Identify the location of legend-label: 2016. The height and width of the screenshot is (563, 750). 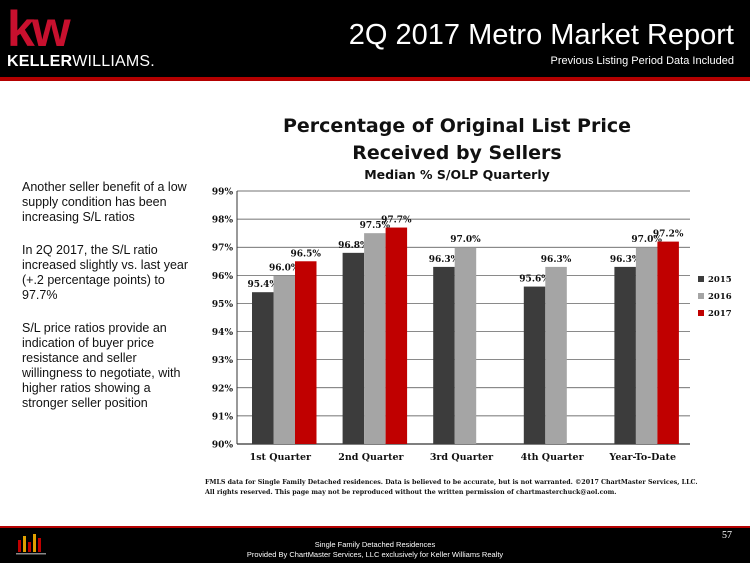
(720, 297).